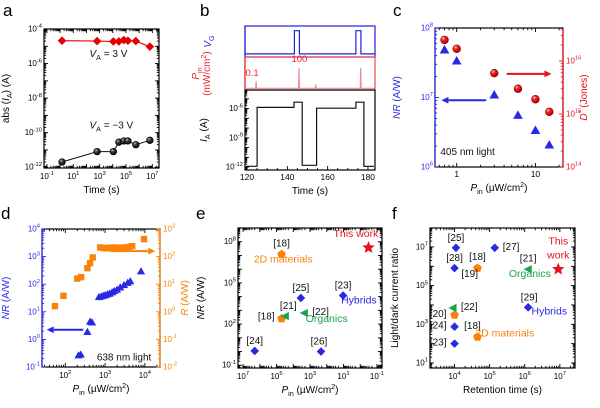  What do you see at coordinates (35, 29) in the screenshot?
I see `svg-text: 10-4` at bounding box center [35, 29].